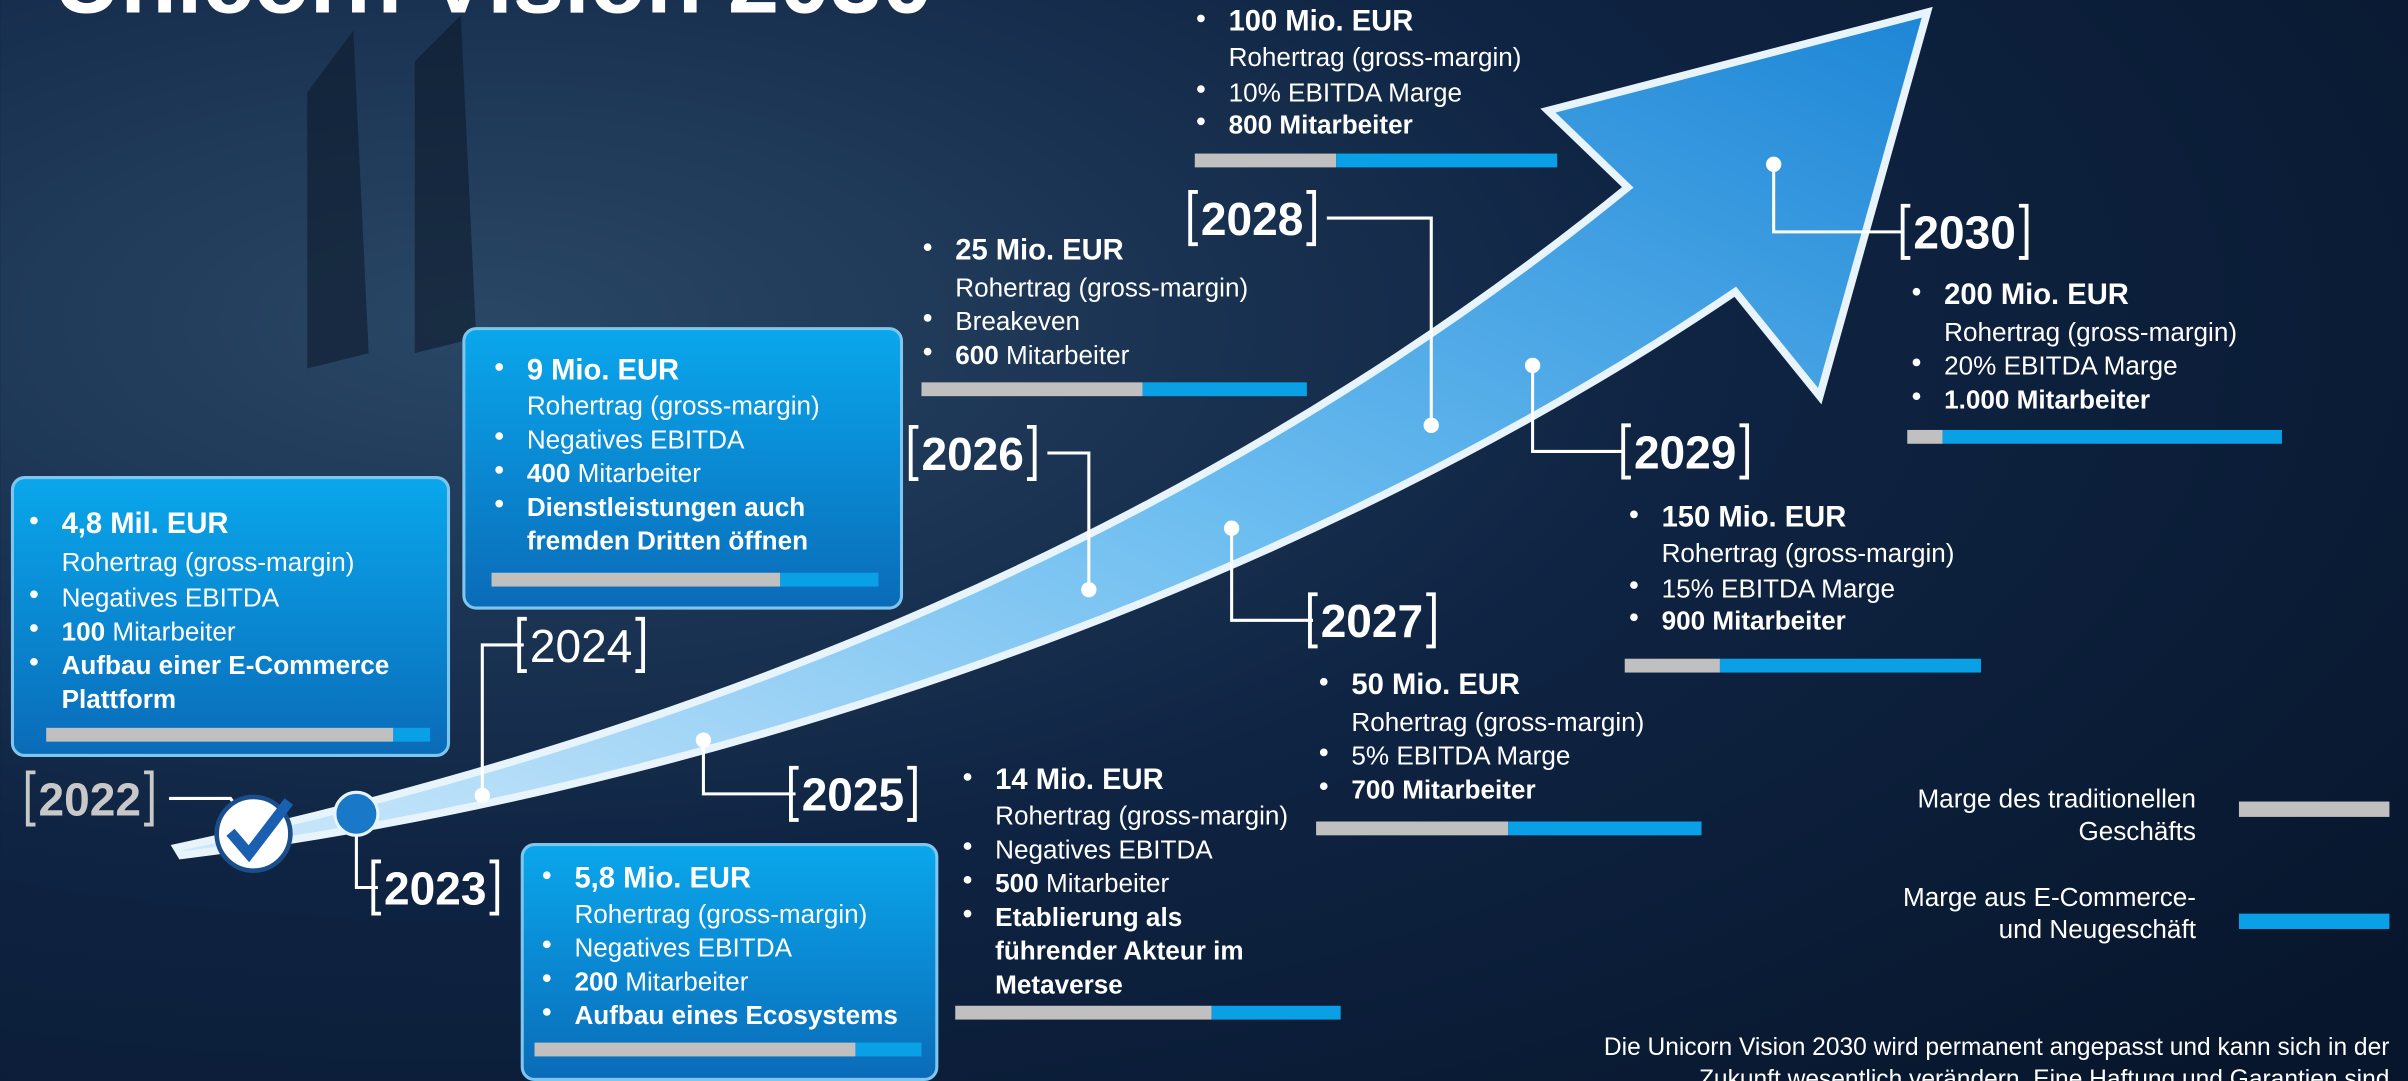  What do you see at coordinates (603, 370) in the screenshot?
I see `line: 9 Mio. EUR` at bounding box center [603, 370].